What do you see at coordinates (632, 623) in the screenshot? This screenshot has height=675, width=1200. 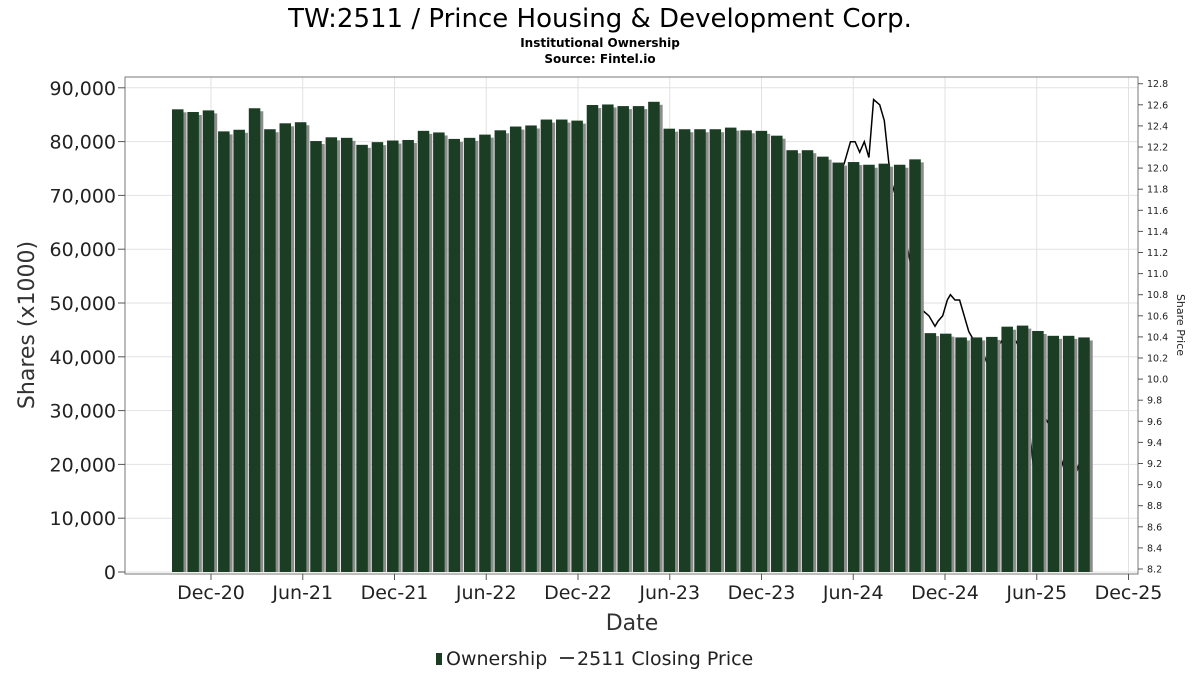 I see `x-axis-label: Date` at bounding box center [632, 623].